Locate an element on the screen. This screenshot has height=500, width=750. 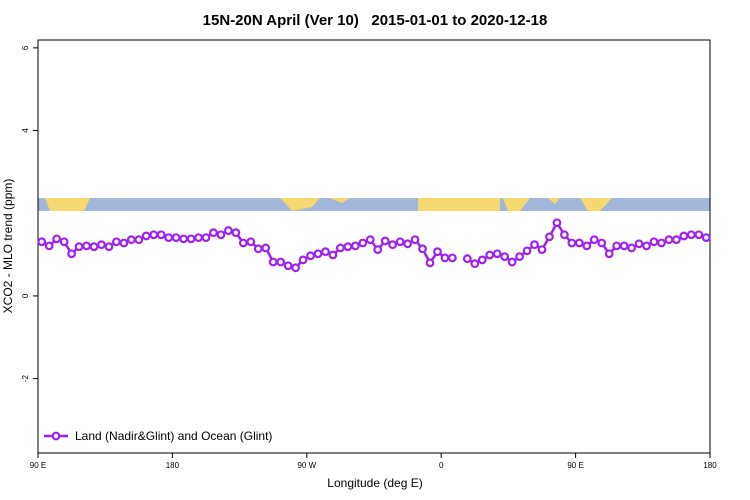
y-tick-label: 4 is located at coordinates (25, 130).